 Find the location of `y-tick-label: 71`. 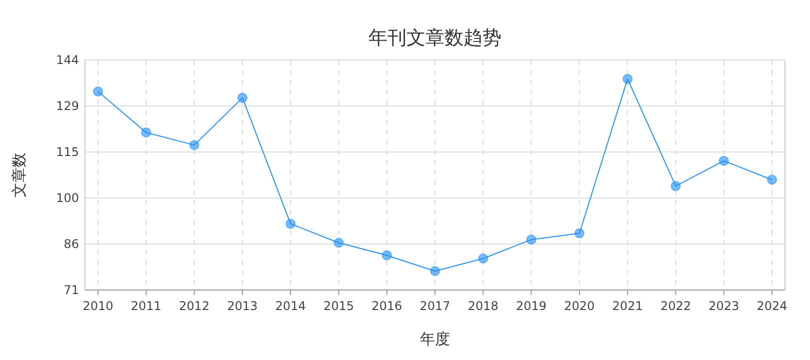

y-tick-label: 71 is located at coordinates (71, 290).